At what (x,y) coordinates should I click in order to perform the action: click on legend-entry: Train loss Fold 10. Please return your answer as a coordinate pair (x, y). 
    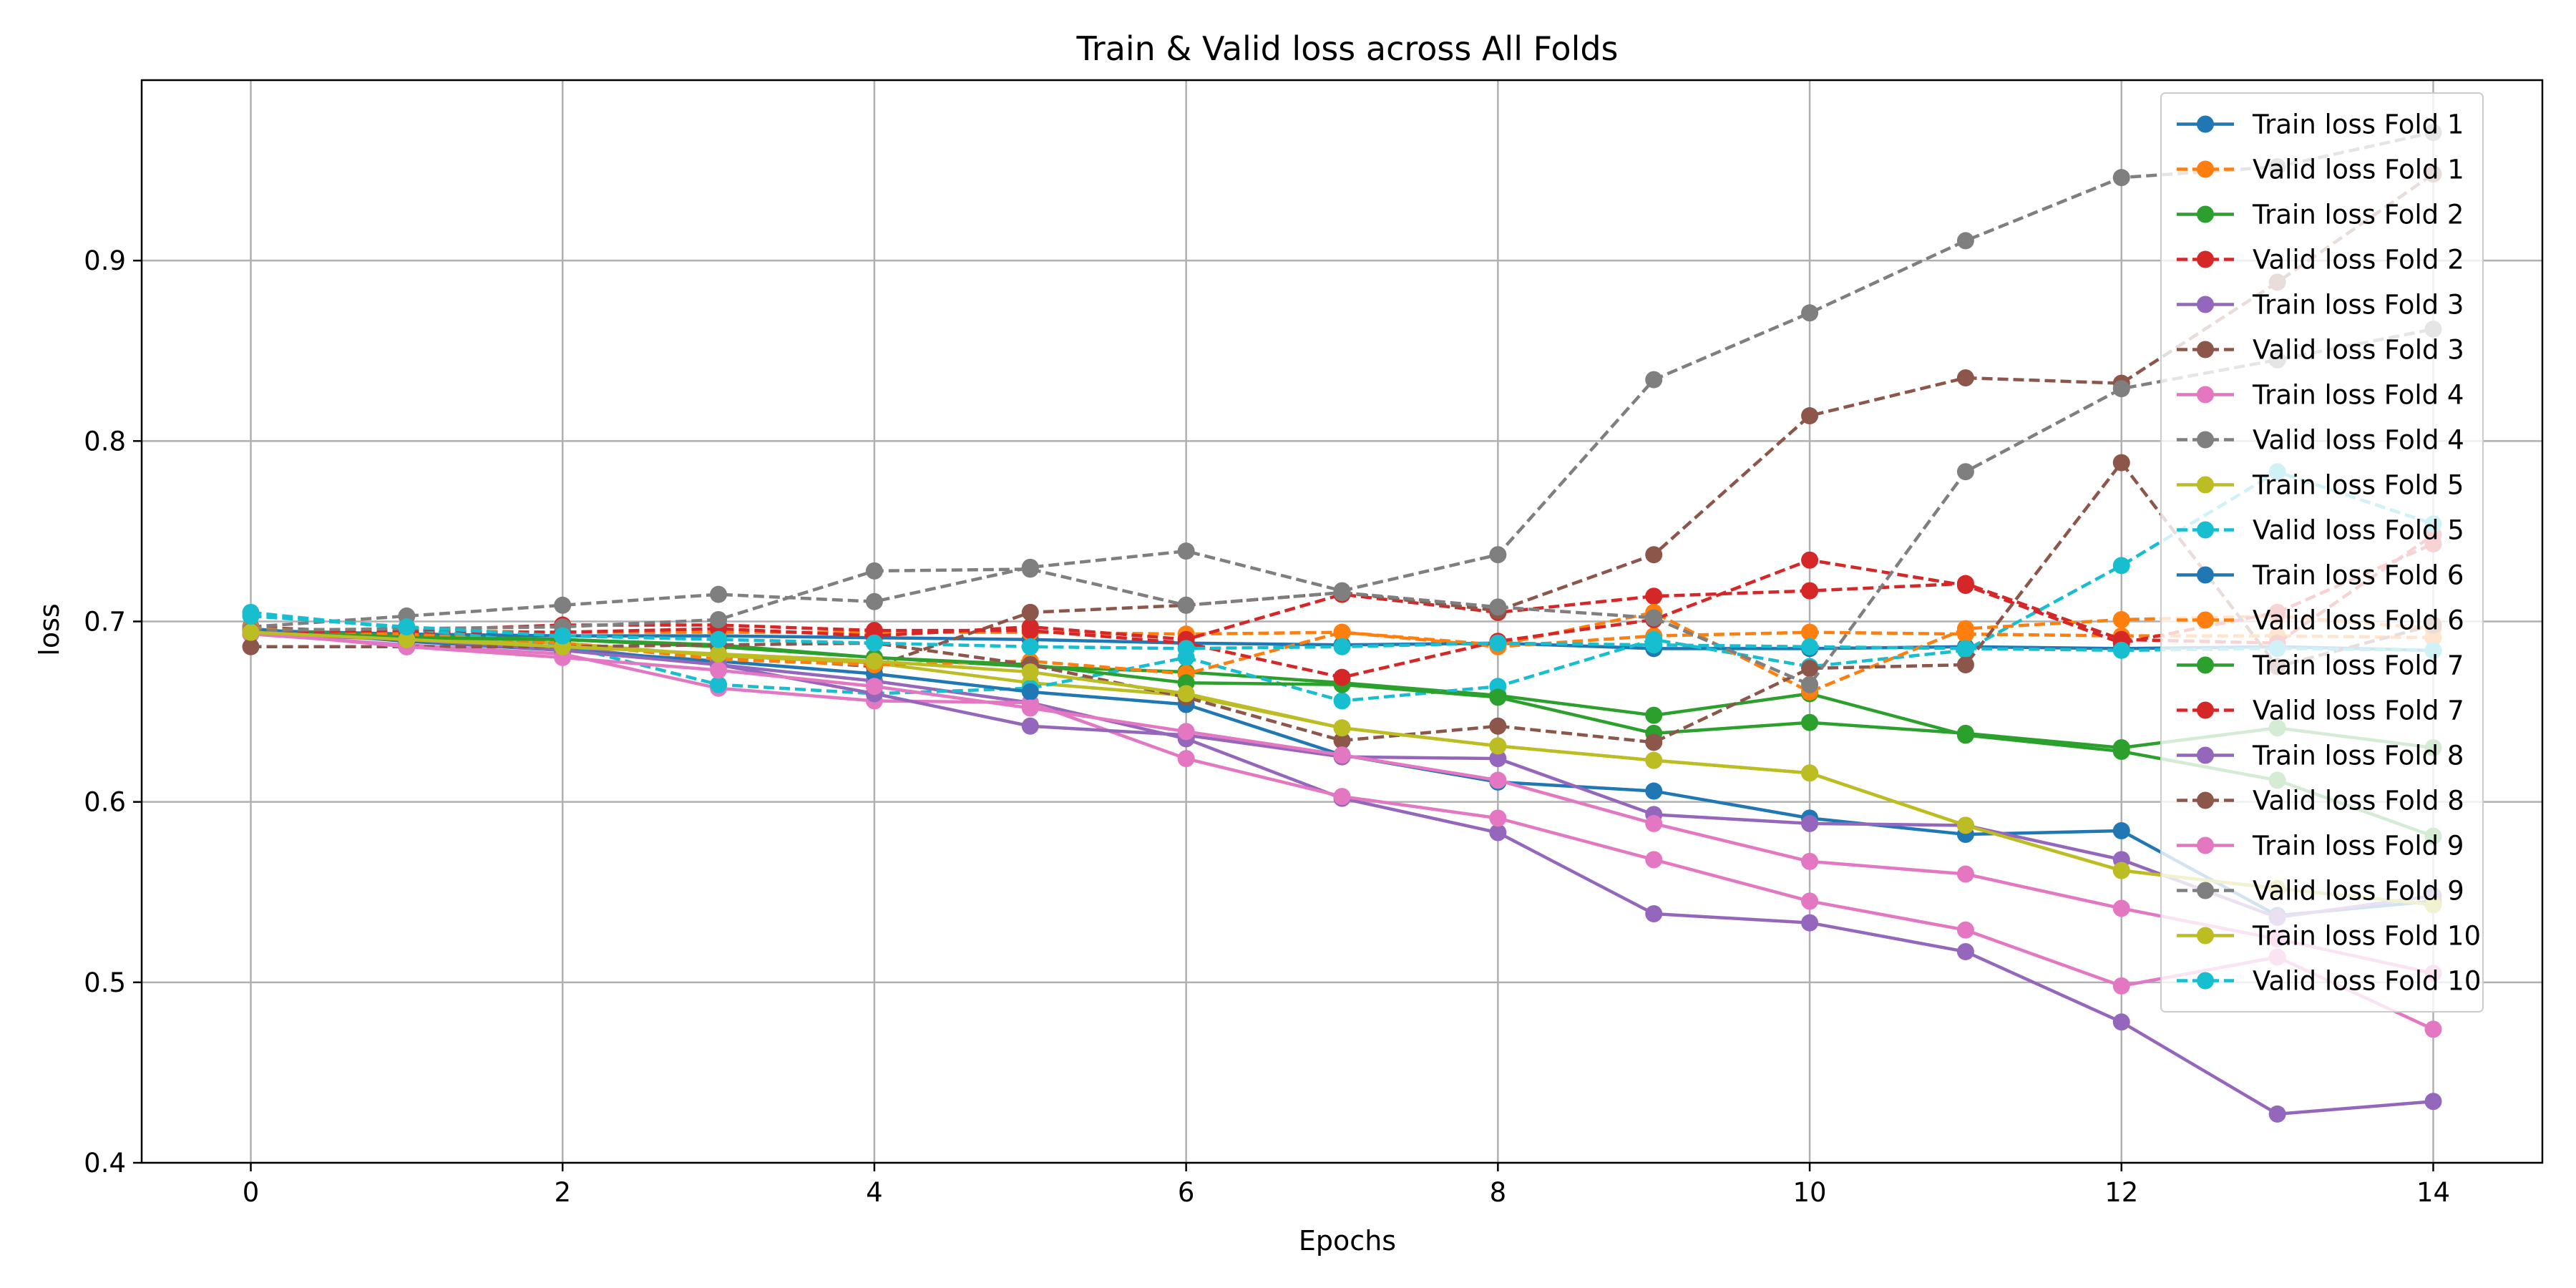
    Looking at the image, I should click on (2329, 936).